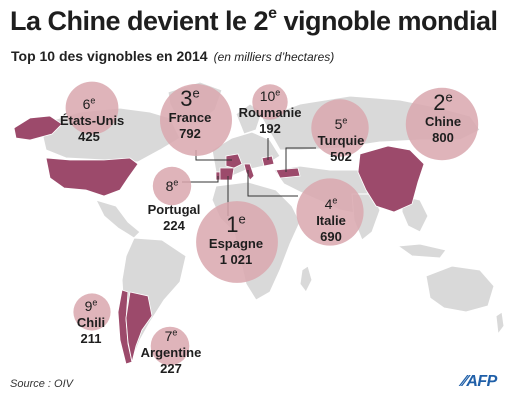 The width and height of the screenshot is (512, 402). I want to click on rank-argentine: 7e, so click(171, 335).